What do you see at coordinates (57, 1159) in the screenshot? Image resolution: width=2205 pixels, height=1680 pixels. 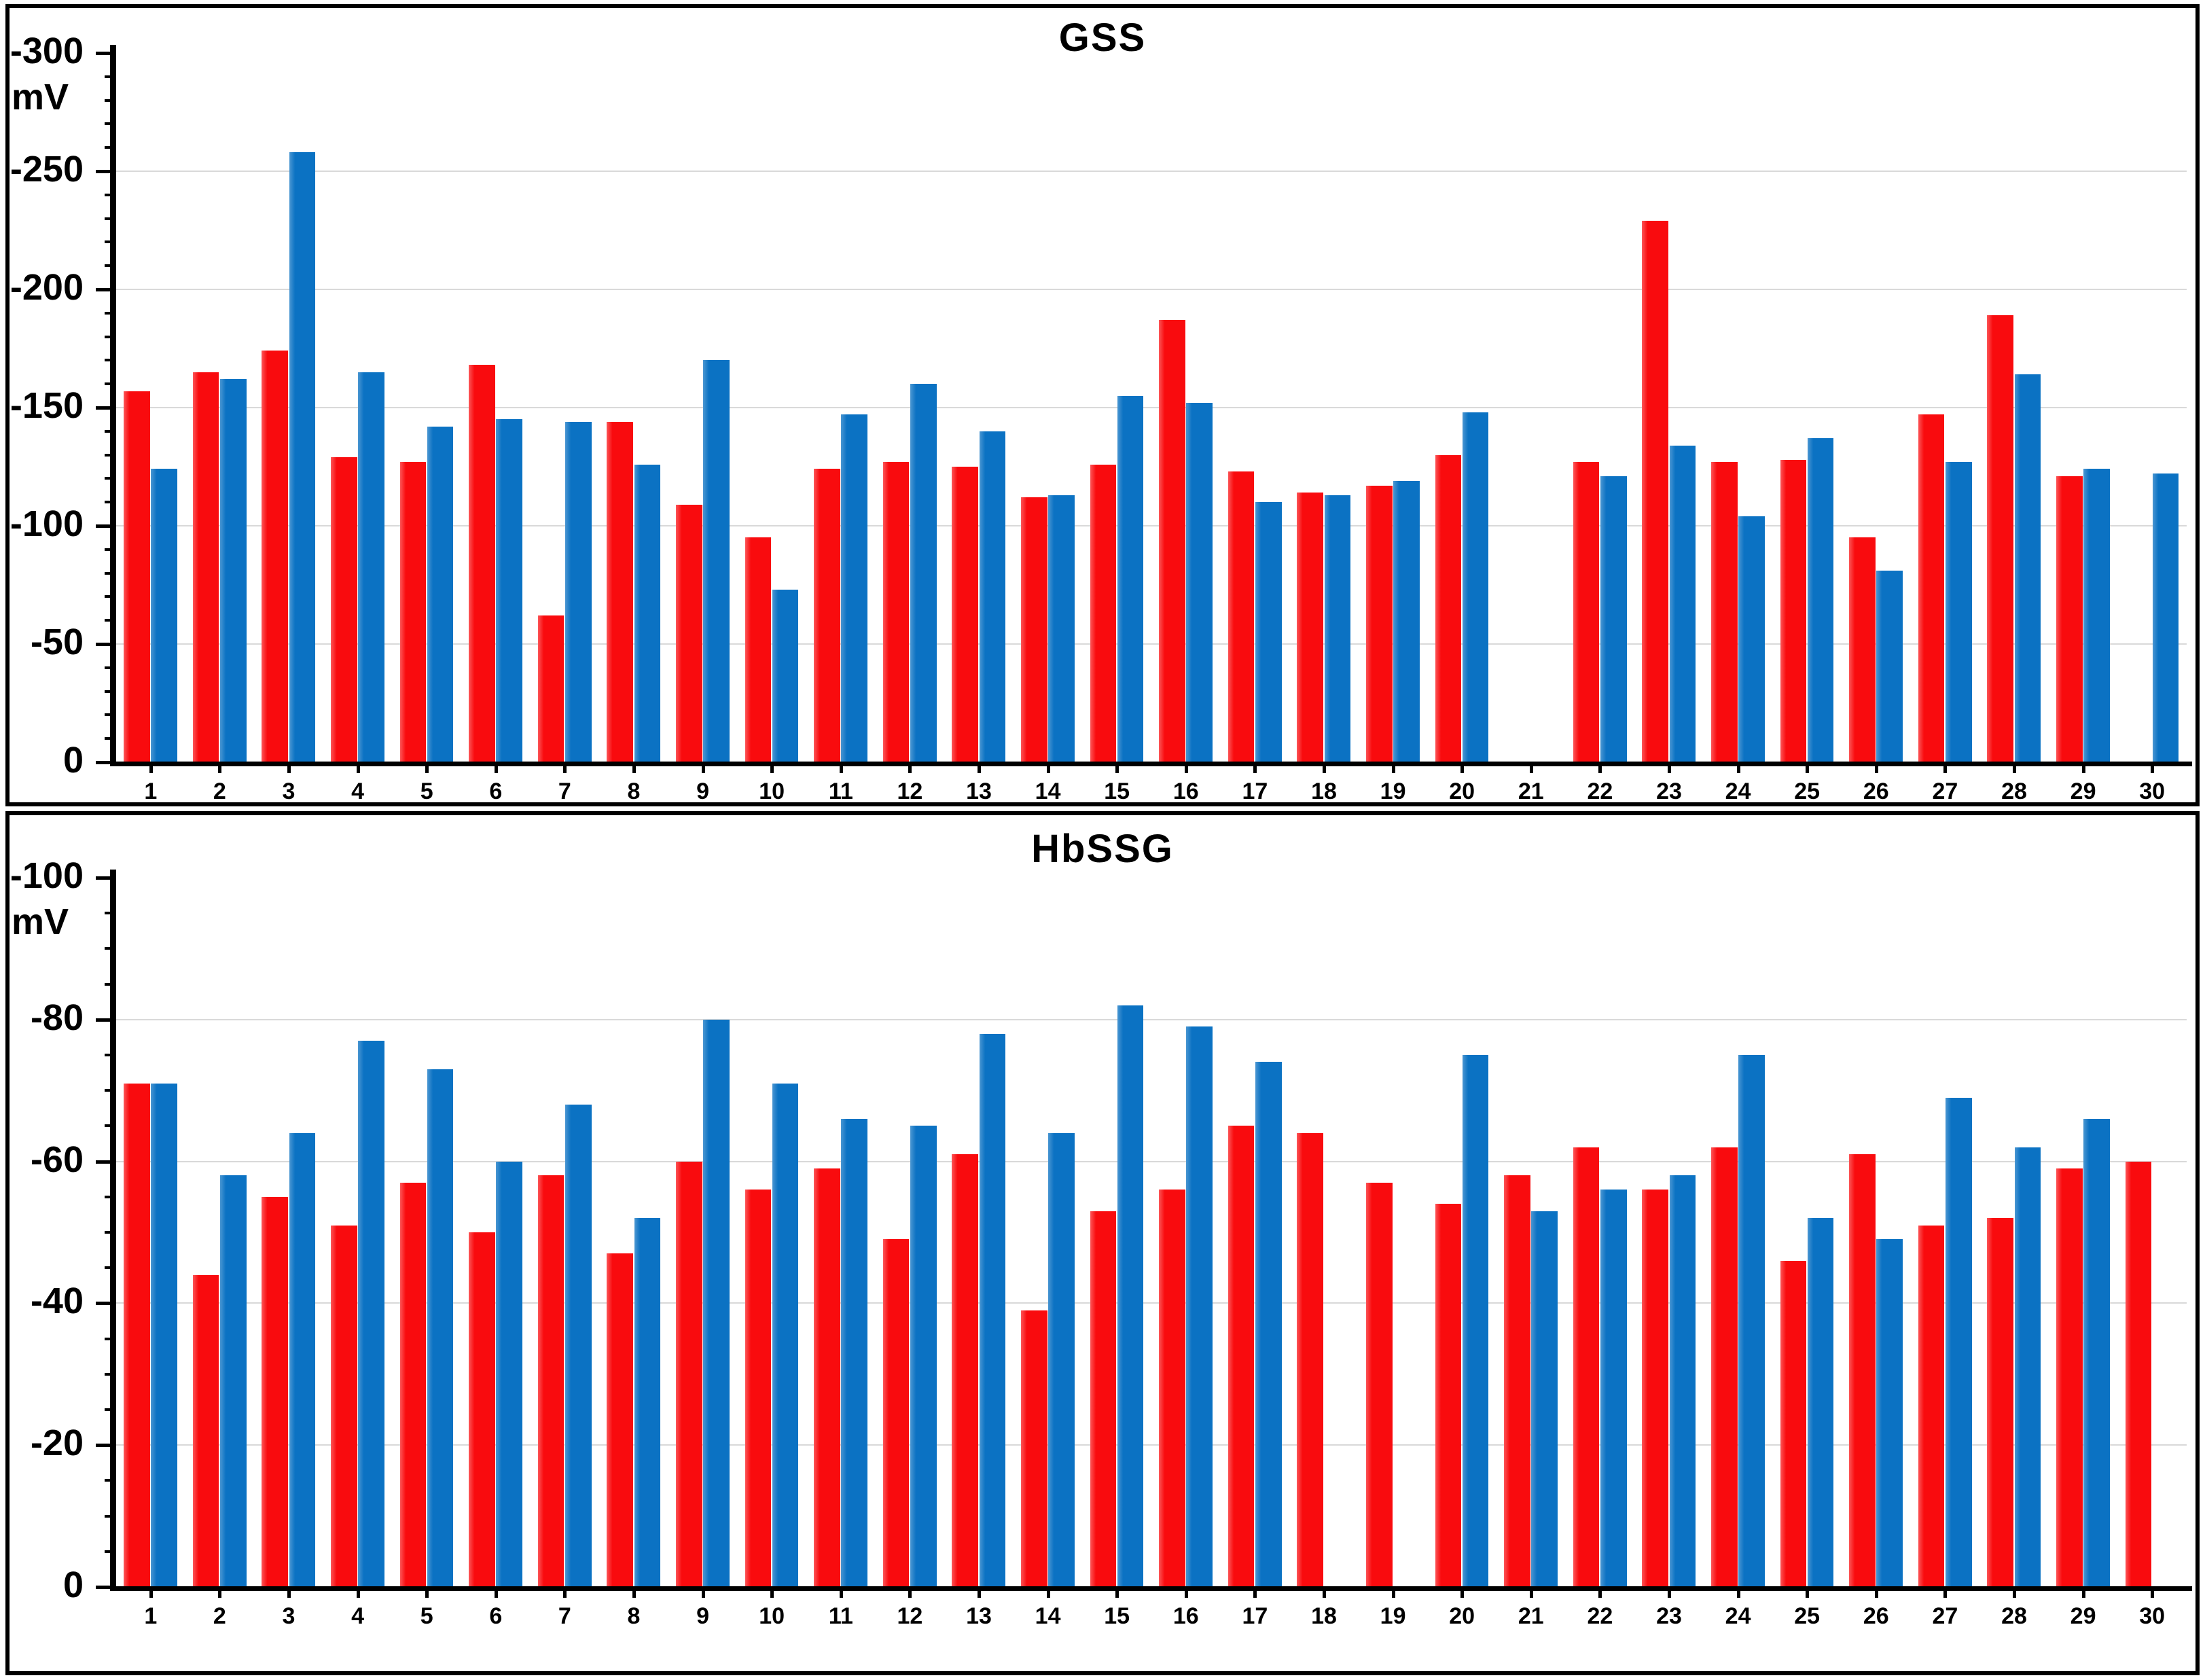 I see `y-axis-label--60: -60` at bounding box center [57, 1159].